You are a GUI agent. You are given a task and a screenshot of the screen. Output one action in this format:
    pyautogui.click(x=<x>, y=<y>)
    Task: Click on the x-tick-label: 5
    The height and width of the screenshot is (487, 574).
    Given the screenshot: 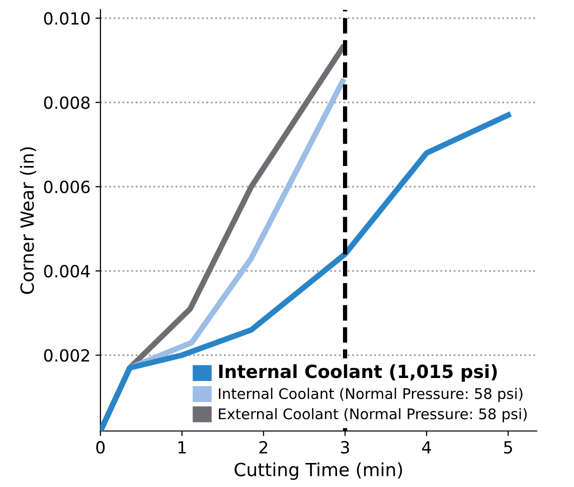 What is the action you would take?
    pyautogui.click(x=508, y=447)
    